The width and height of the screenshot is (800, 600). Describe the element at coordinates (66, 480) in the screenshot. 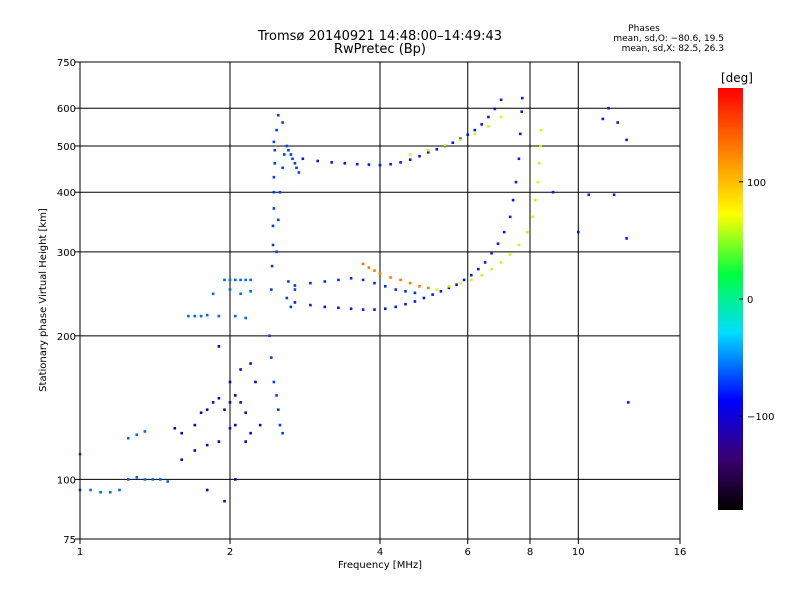

I see `y-tick-label: 100` at that location.